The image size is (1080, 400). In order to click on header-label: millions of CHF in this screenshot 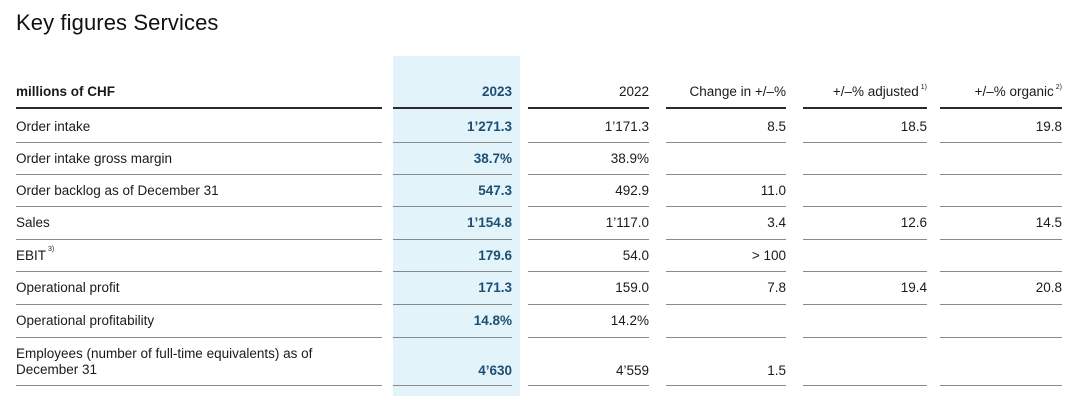, I will do `click(199, 91)`.